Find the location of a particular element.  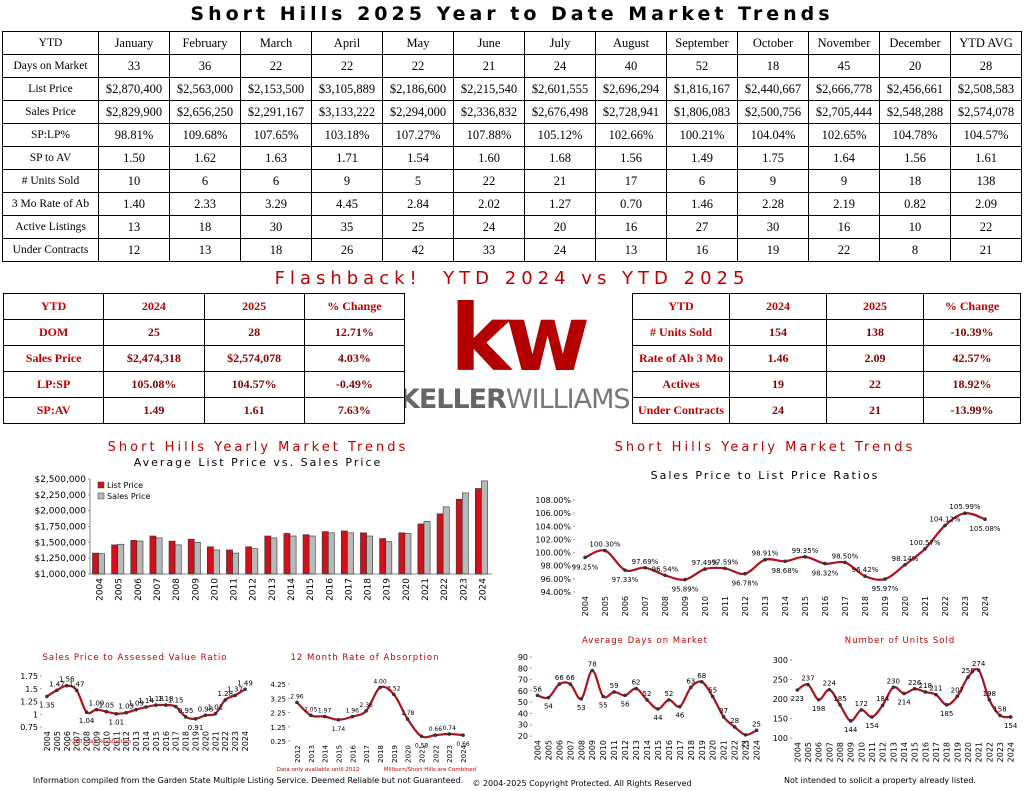

table-row: Sales Price $2,474,318 $2,574,078 4.03% is located at coordinates (204, 358).